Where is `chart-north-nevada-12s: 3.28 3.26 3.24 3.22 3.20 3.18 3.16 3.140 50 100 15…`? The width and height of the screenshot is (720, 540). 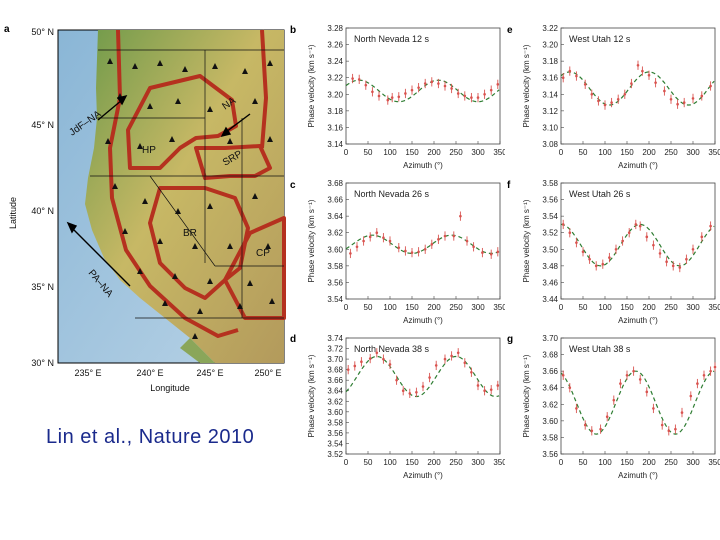
chart-north-nevada-12s: 3.28 3.26 3.24 3.22 3.20 3.18 3.16 3.140 50 100 15… is located at coordinates (406, 97).